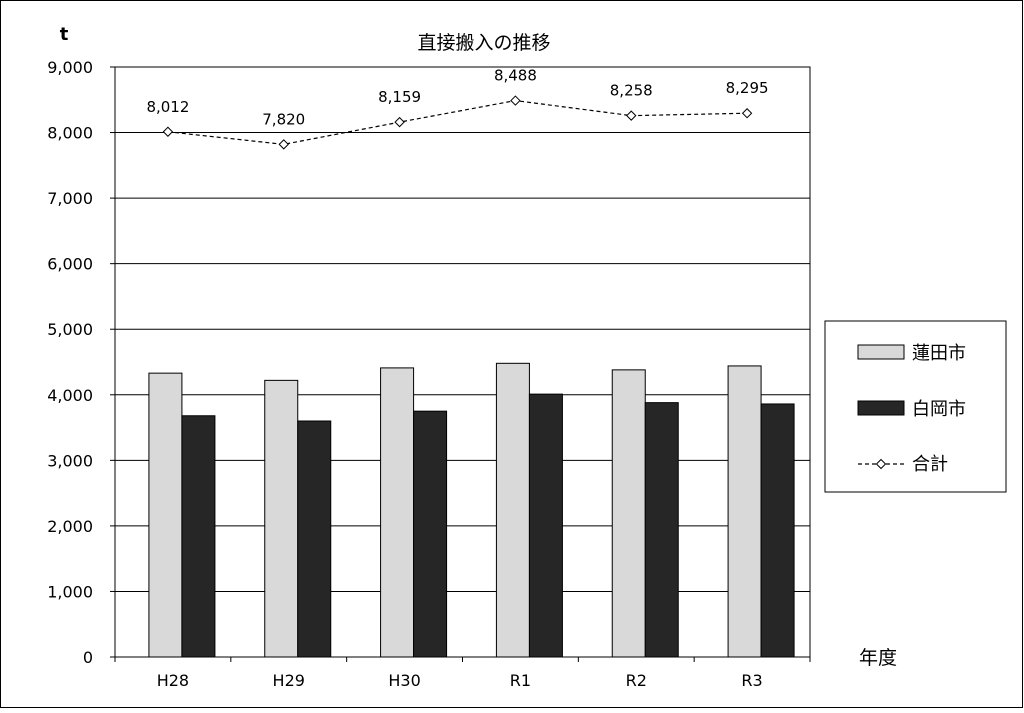 The image size is (1024, 713). I want to click on chart-title: 直接搬入の推移, so click(483, 43).